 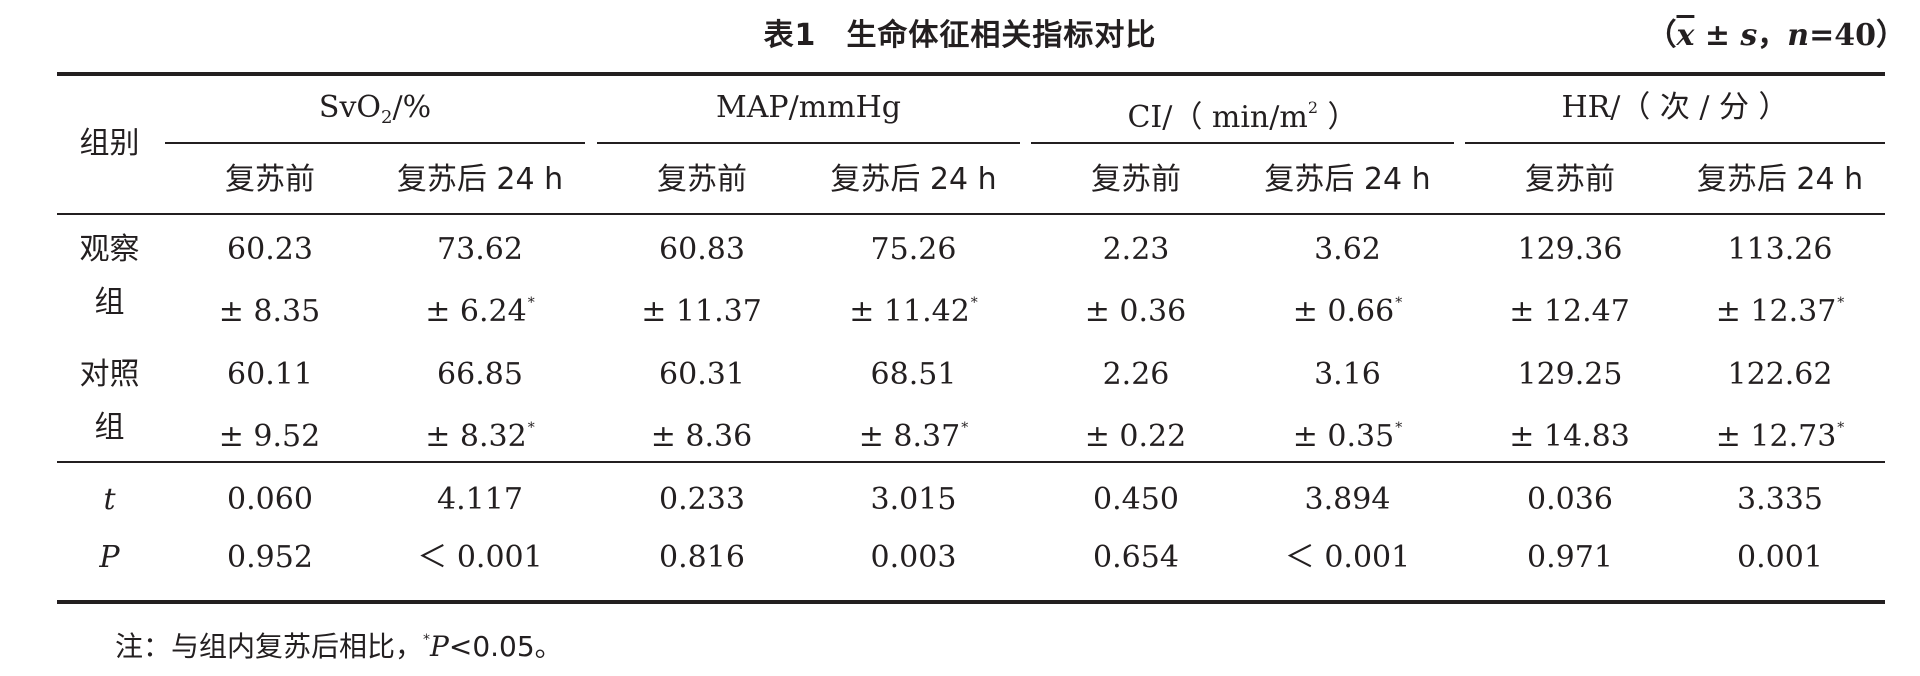 I want to click on mean-cell: 3.16, so click(x=1347, y=374).